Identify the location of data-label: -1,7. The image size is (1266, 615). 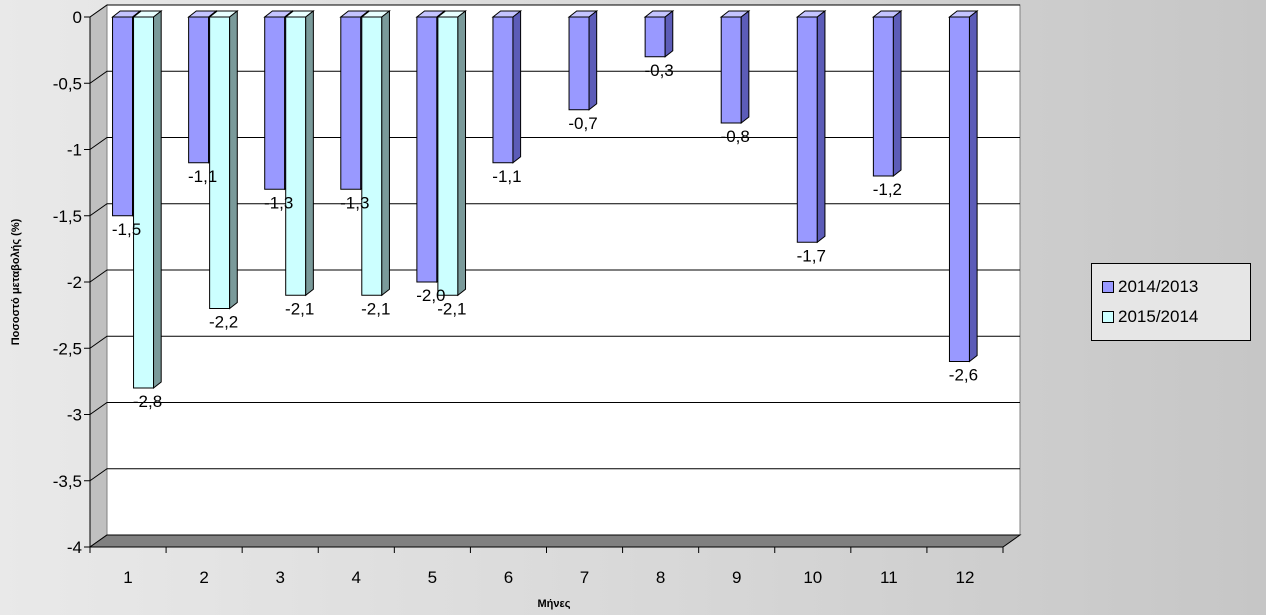
(811, 255).